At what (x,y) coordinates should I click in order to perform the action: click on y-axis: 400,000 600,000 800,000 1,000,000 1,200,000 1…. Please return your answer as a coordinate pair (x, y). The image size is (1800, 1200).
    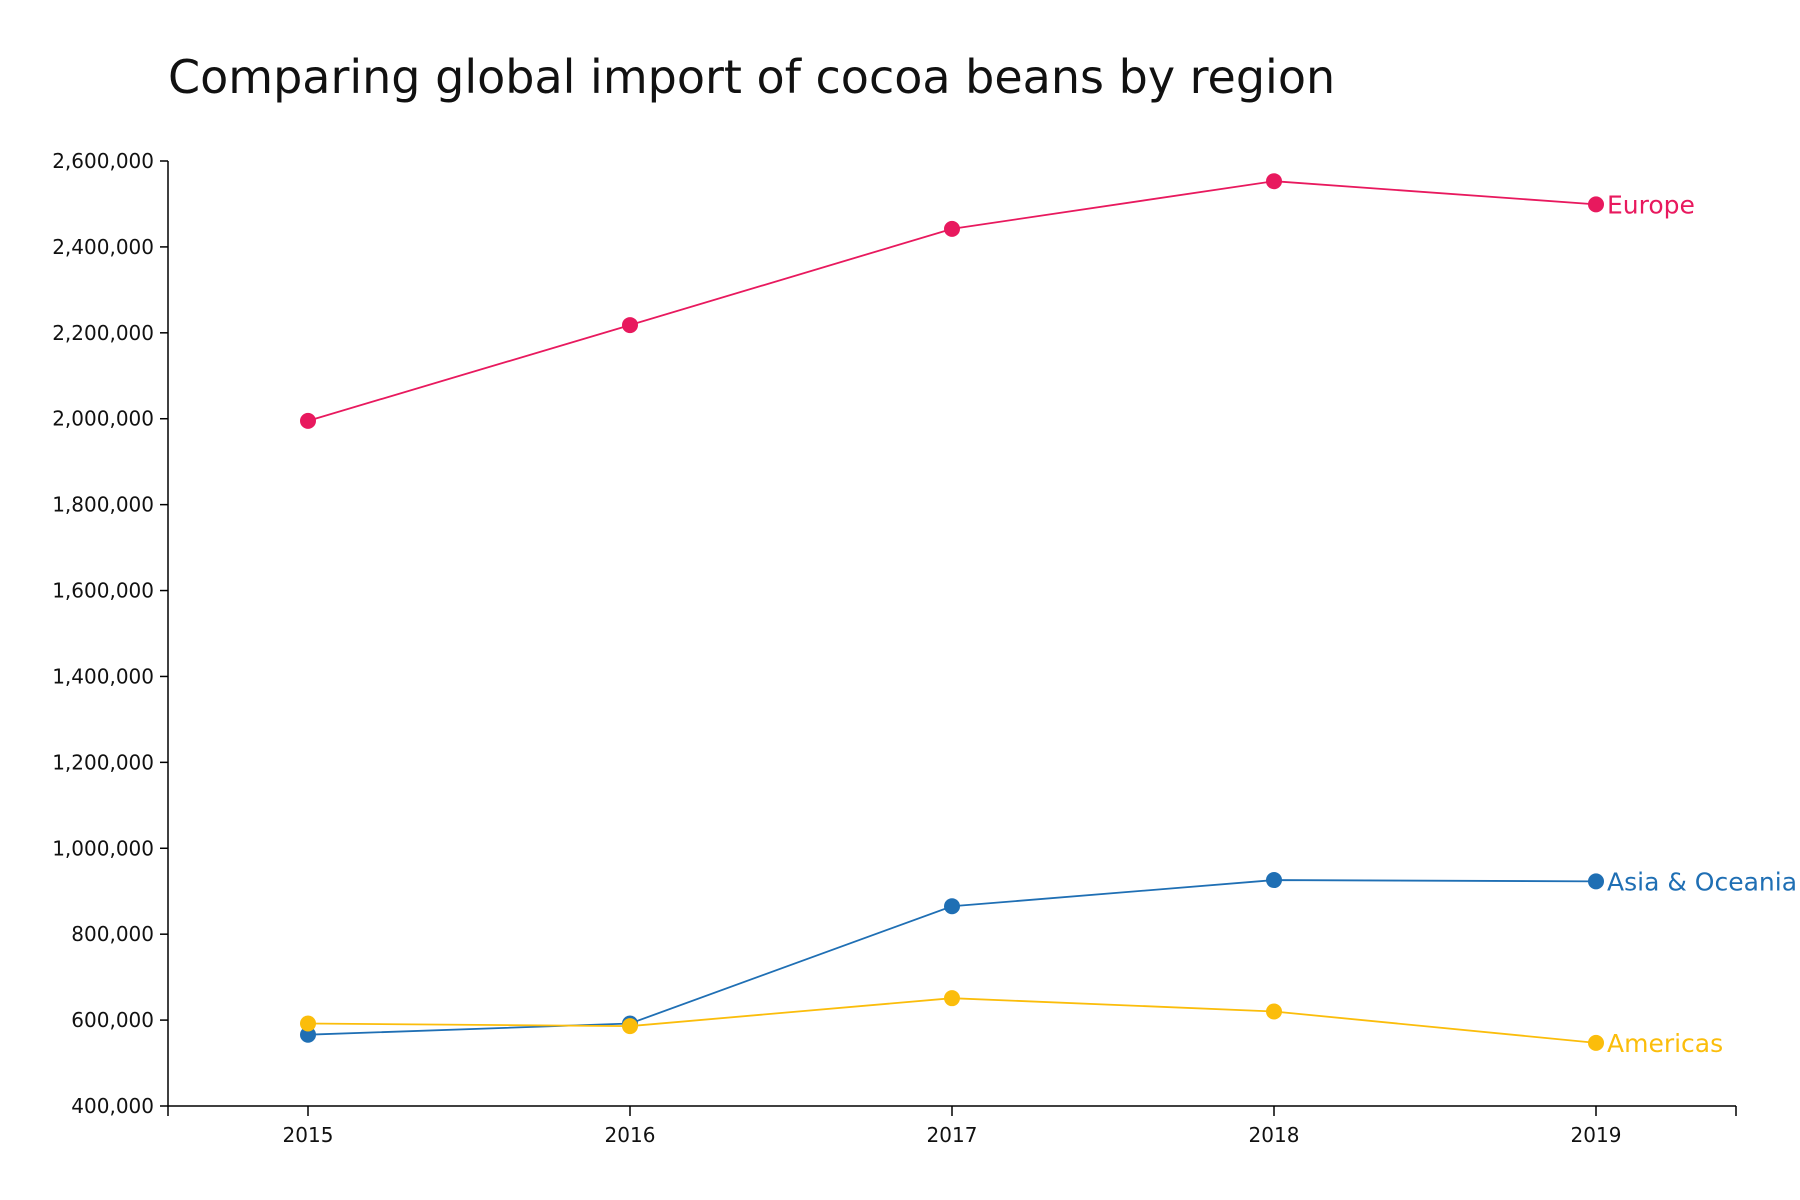
    Looking at the image, I should click on (110, 633).